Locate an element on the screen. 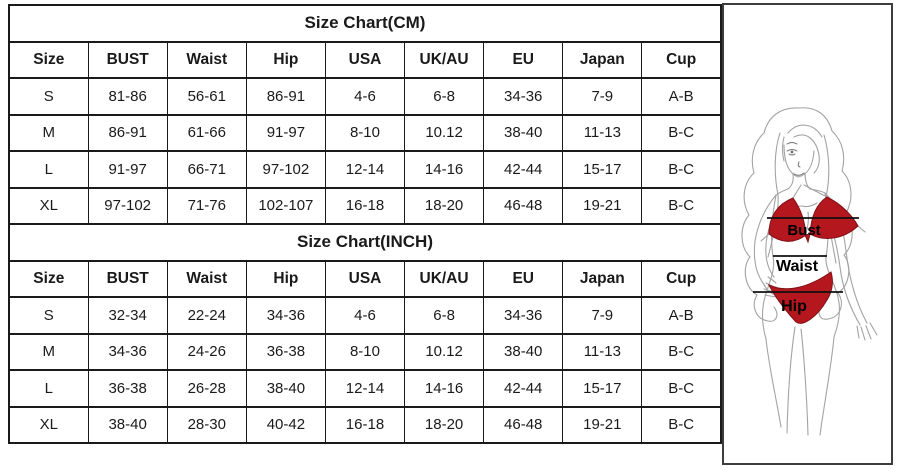  table-cell: 22-24 is located at coordinates (206, 315).